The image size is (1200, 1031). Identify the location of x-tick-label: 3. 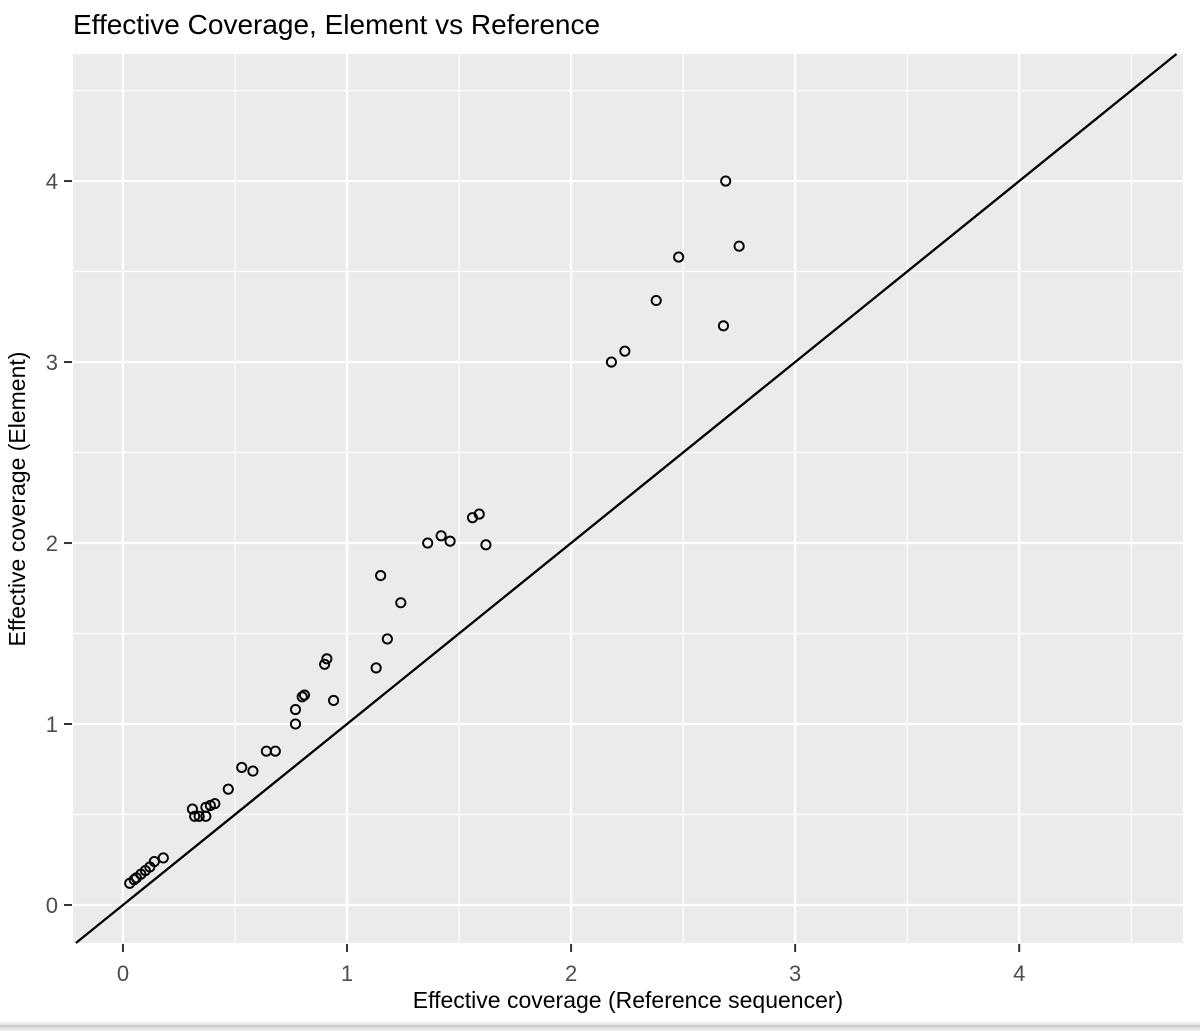
(795, 973).